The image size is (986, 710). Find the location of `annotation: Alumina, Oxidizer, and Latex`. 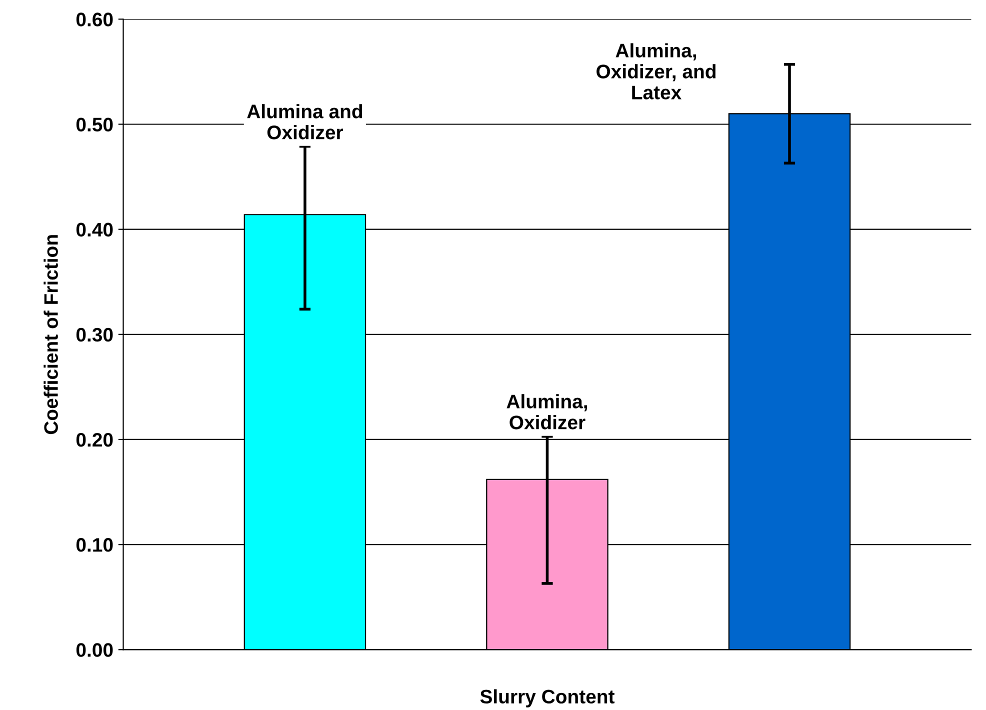

annotation: Alumina, Oxidizer, and Latex is located at coordinates (656, 71).